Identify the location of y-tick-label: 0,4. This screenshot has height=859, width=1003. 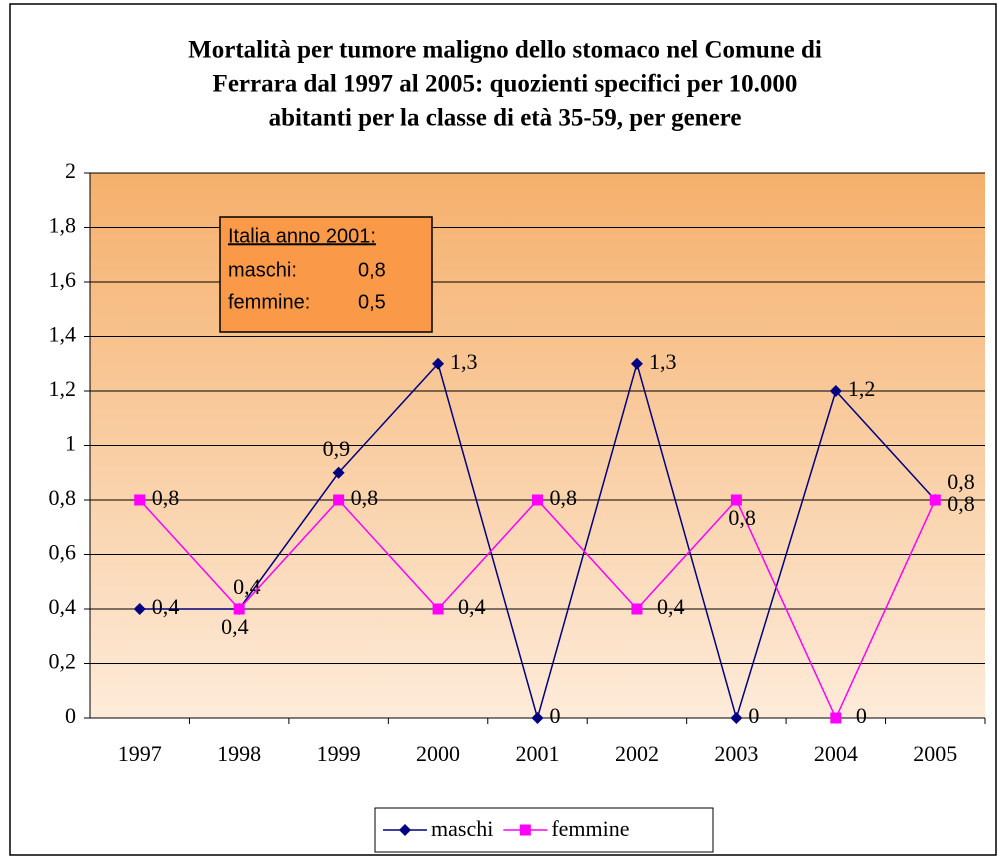
(63, 606).